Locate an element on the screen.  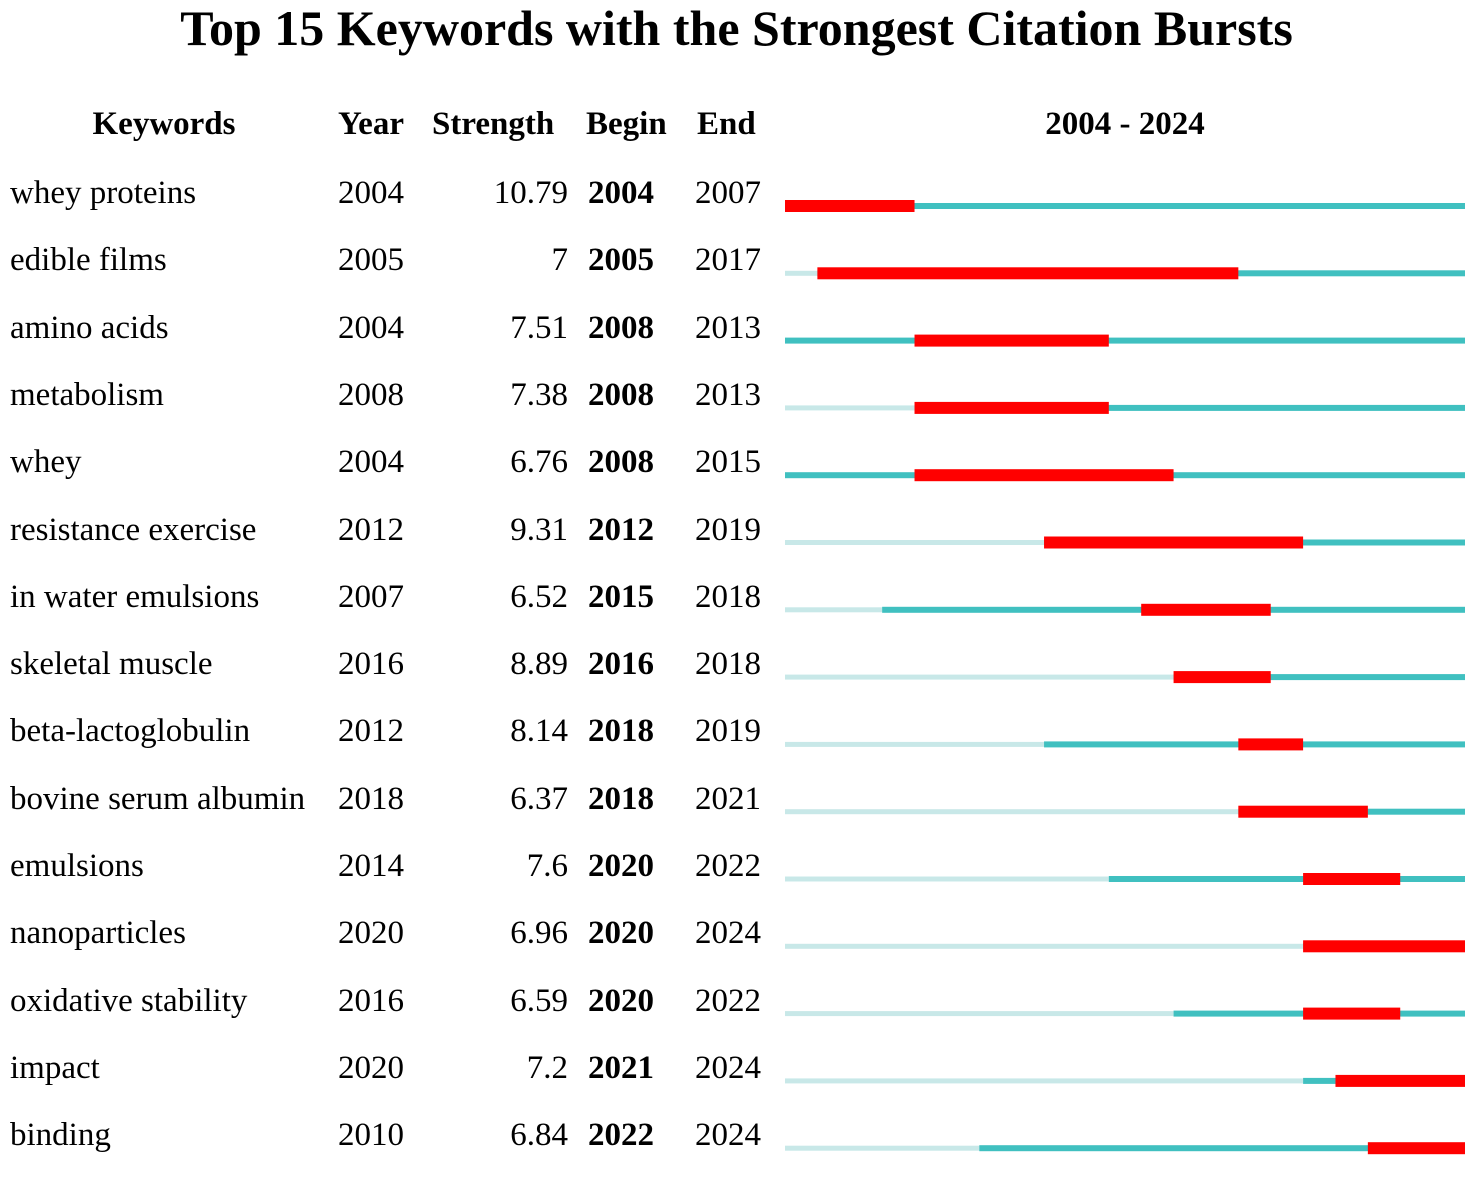
header-strength: Strength is located at coordinates (493, 124).